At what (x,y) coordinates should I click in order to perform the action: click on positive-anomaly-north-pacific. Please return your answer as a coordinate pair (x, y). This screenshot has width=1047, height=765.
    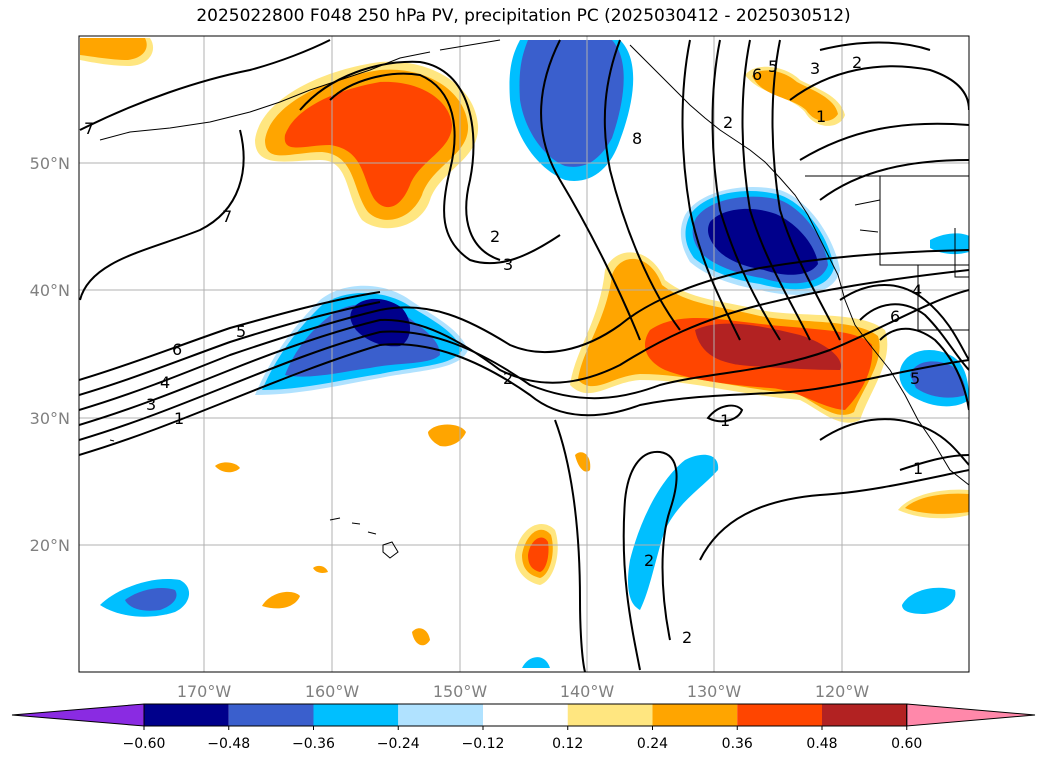
    Looking at the image, I should click on (367, 145).